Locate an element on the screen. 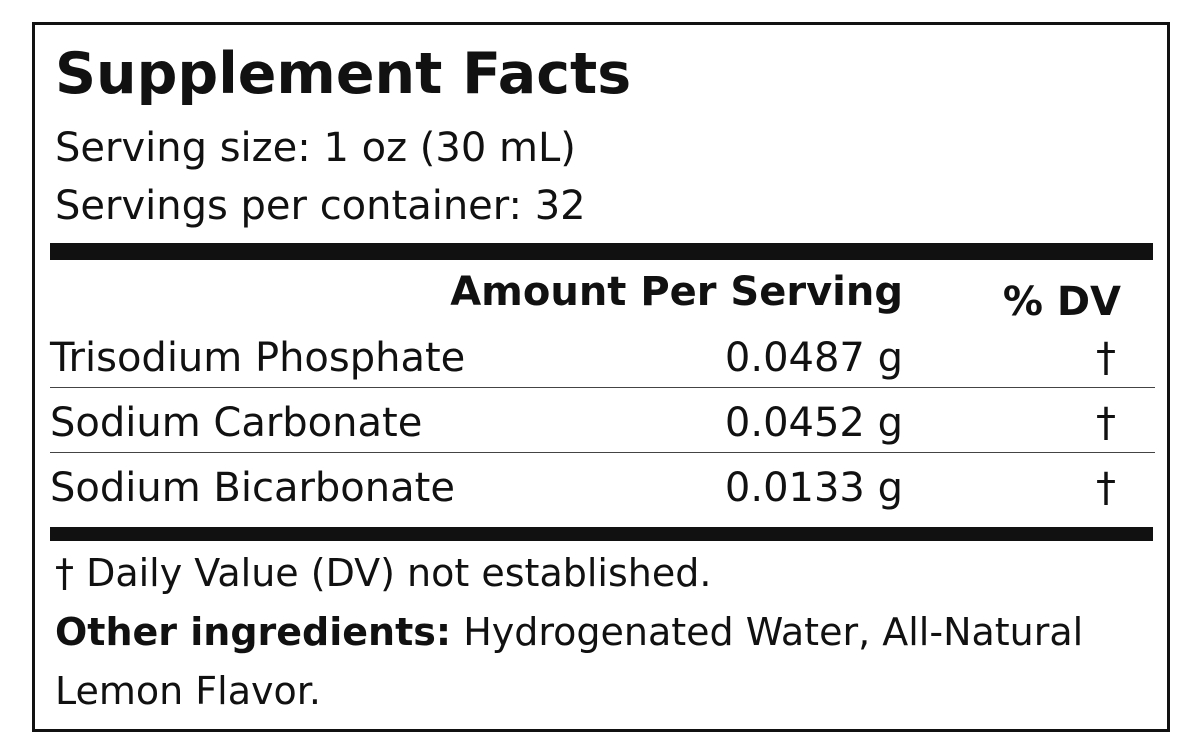  ingredient-amount: 0.0133 g is located at coordinates (813, 488).